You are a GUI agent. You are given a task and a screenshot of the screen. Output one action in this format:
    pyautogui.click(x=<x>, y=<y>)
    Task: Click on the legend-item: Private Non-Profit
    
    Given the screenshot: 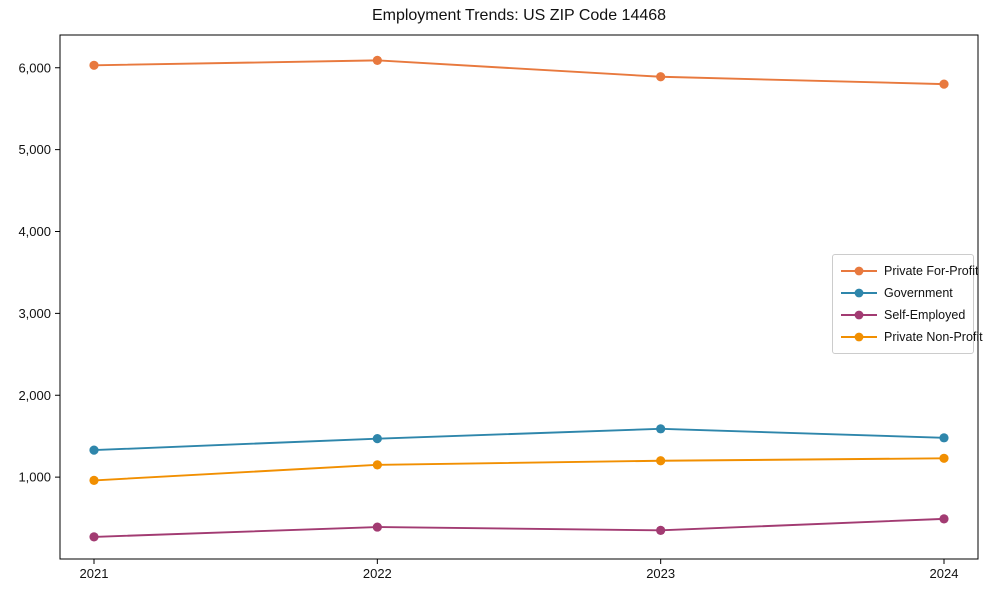 What is the action you would take?
    pyautogui.click(x=912, y=337)
    